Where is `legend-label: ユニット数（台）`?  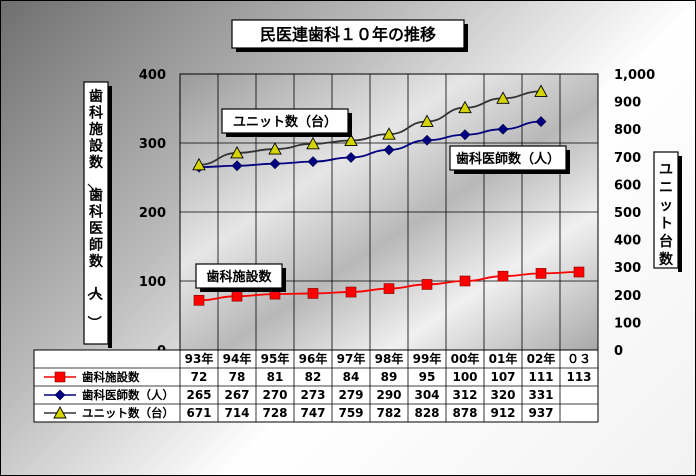
legend-label: ユニット数（台） is located at coordinates (128, 413).